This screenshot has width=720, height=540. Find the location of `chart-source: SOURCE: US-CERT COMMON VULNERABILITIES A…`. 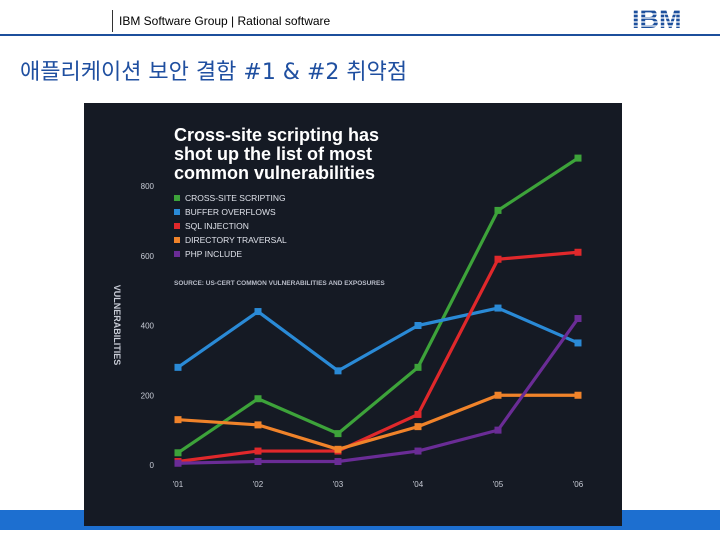

chart-source: SOURCE: US-CERT COMMON VULNERABILITIES A… is located at coordinates (279, 283).